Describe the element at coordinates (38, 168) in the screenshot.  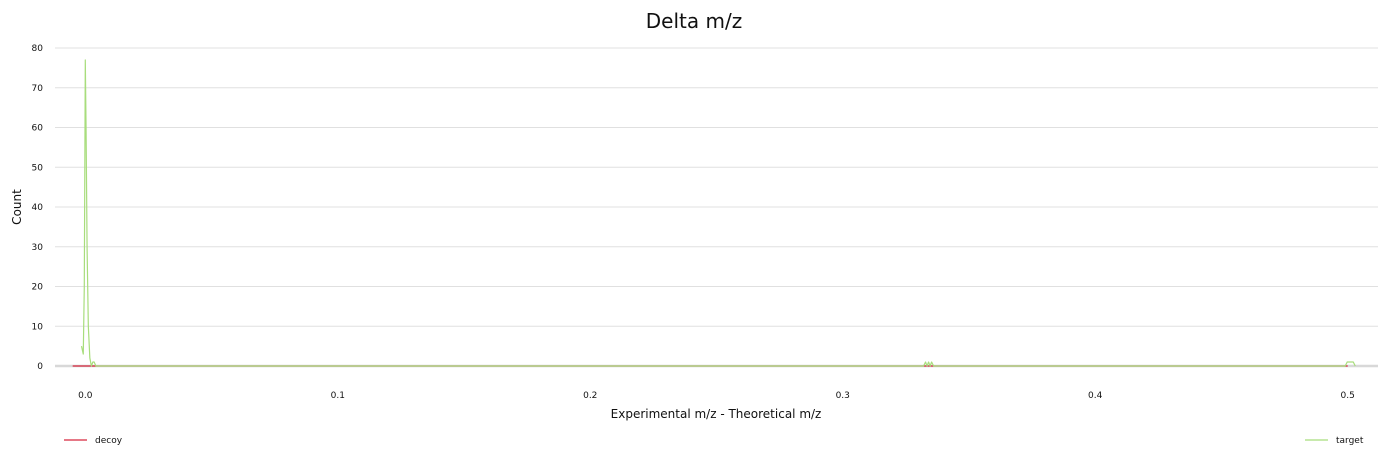
I see `y-tick-label: 50` at that location.